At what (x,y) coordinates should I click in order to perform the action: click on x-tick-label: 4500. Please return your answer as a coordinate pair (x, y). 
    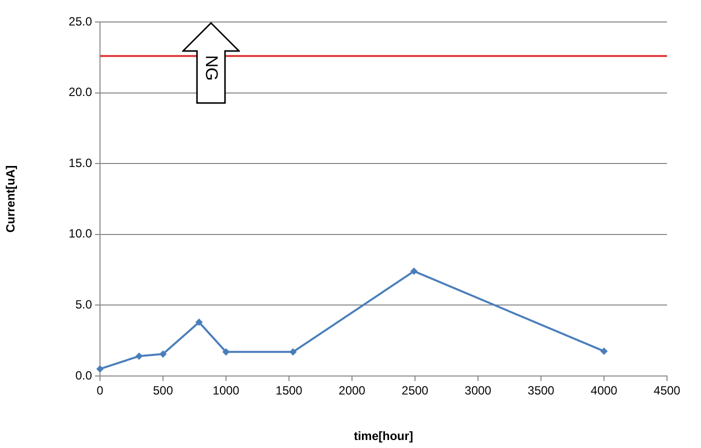
    Looking at the image, I should click on (667, 391).